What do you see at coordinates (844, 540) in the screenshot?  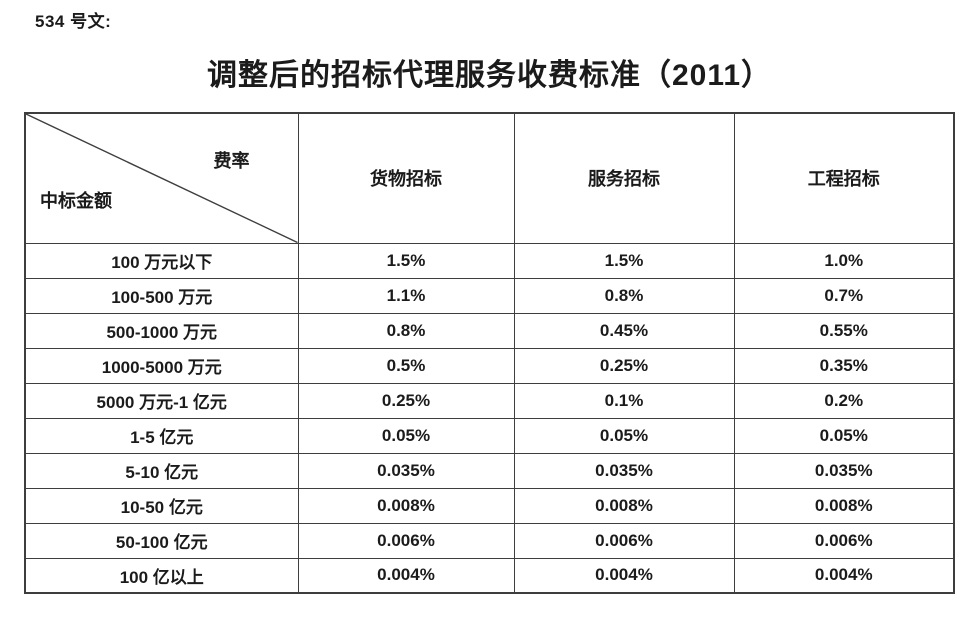 I see `rate-cell-engineering: 0.006%` at bounding box center [844, 540].